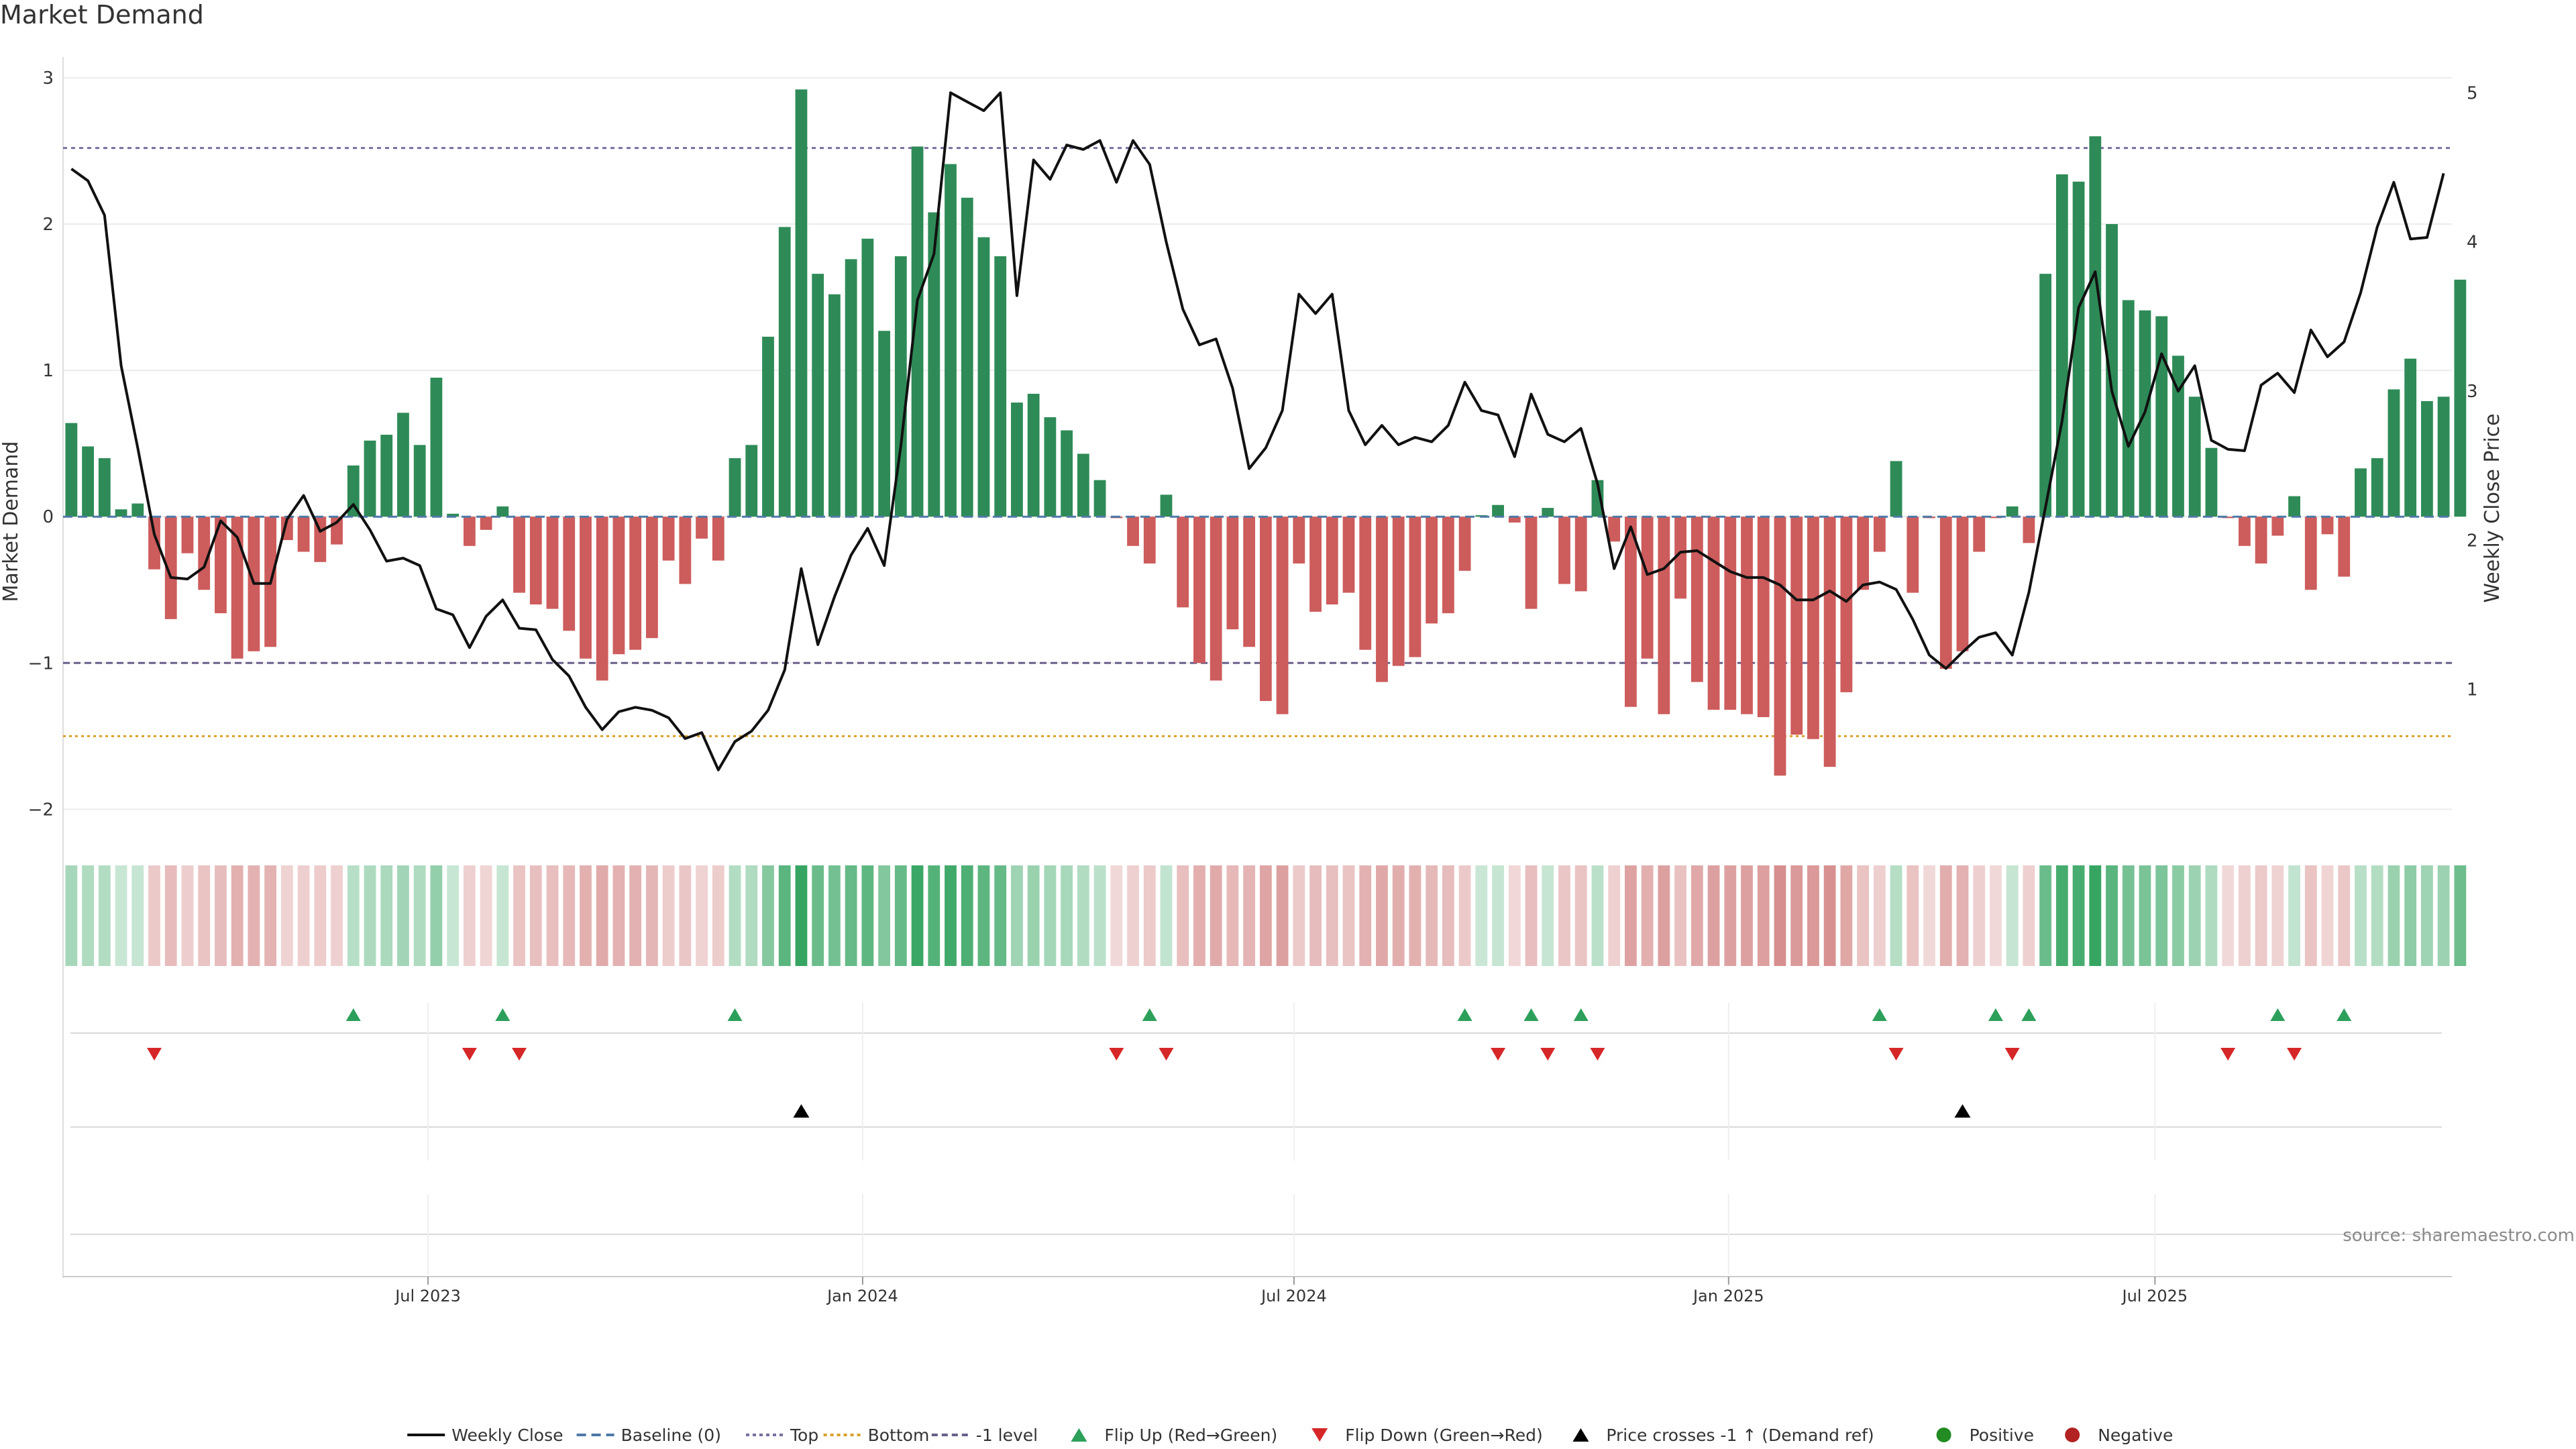 The image size is (2576, 1449). Describe the element at coordinates (48, 517) in the screenshot. I see `y-tick-label: 0` at that location.